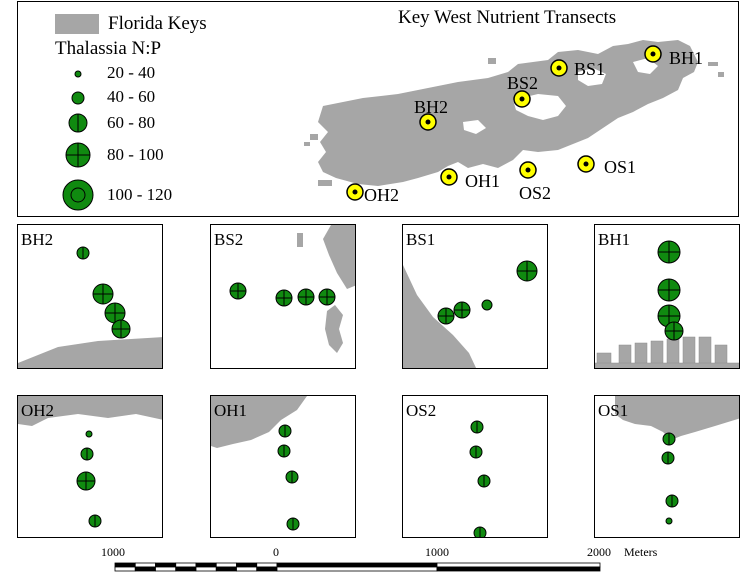  Describe the element at coordinates (113, 552) in the screenshot. I see `scale-tick-1000-left: 1000` at that location.